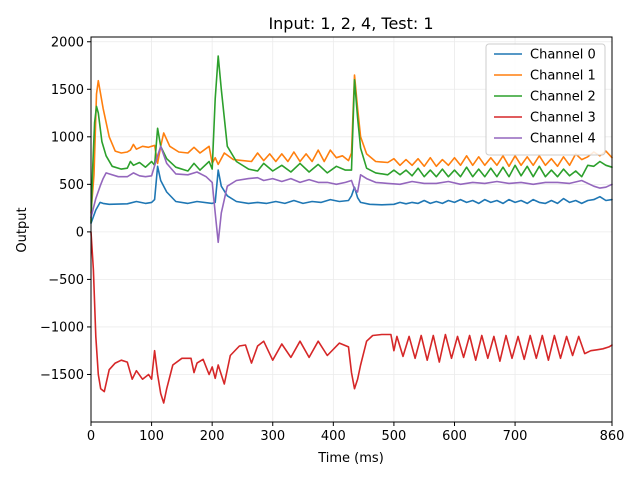 The image size is (640, 480). What do you see at coordinates (333, 436) in the screenshot?
I see `x-tick-label: 400` at bounding box center [333, 436].